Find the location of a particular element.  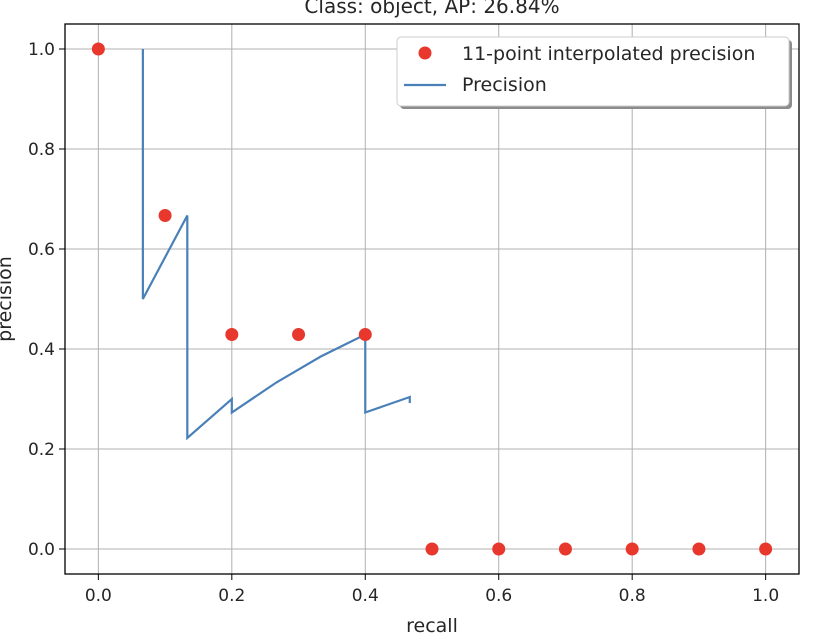

y-tick-label: 0.2 is located at coordinates (41, 450).